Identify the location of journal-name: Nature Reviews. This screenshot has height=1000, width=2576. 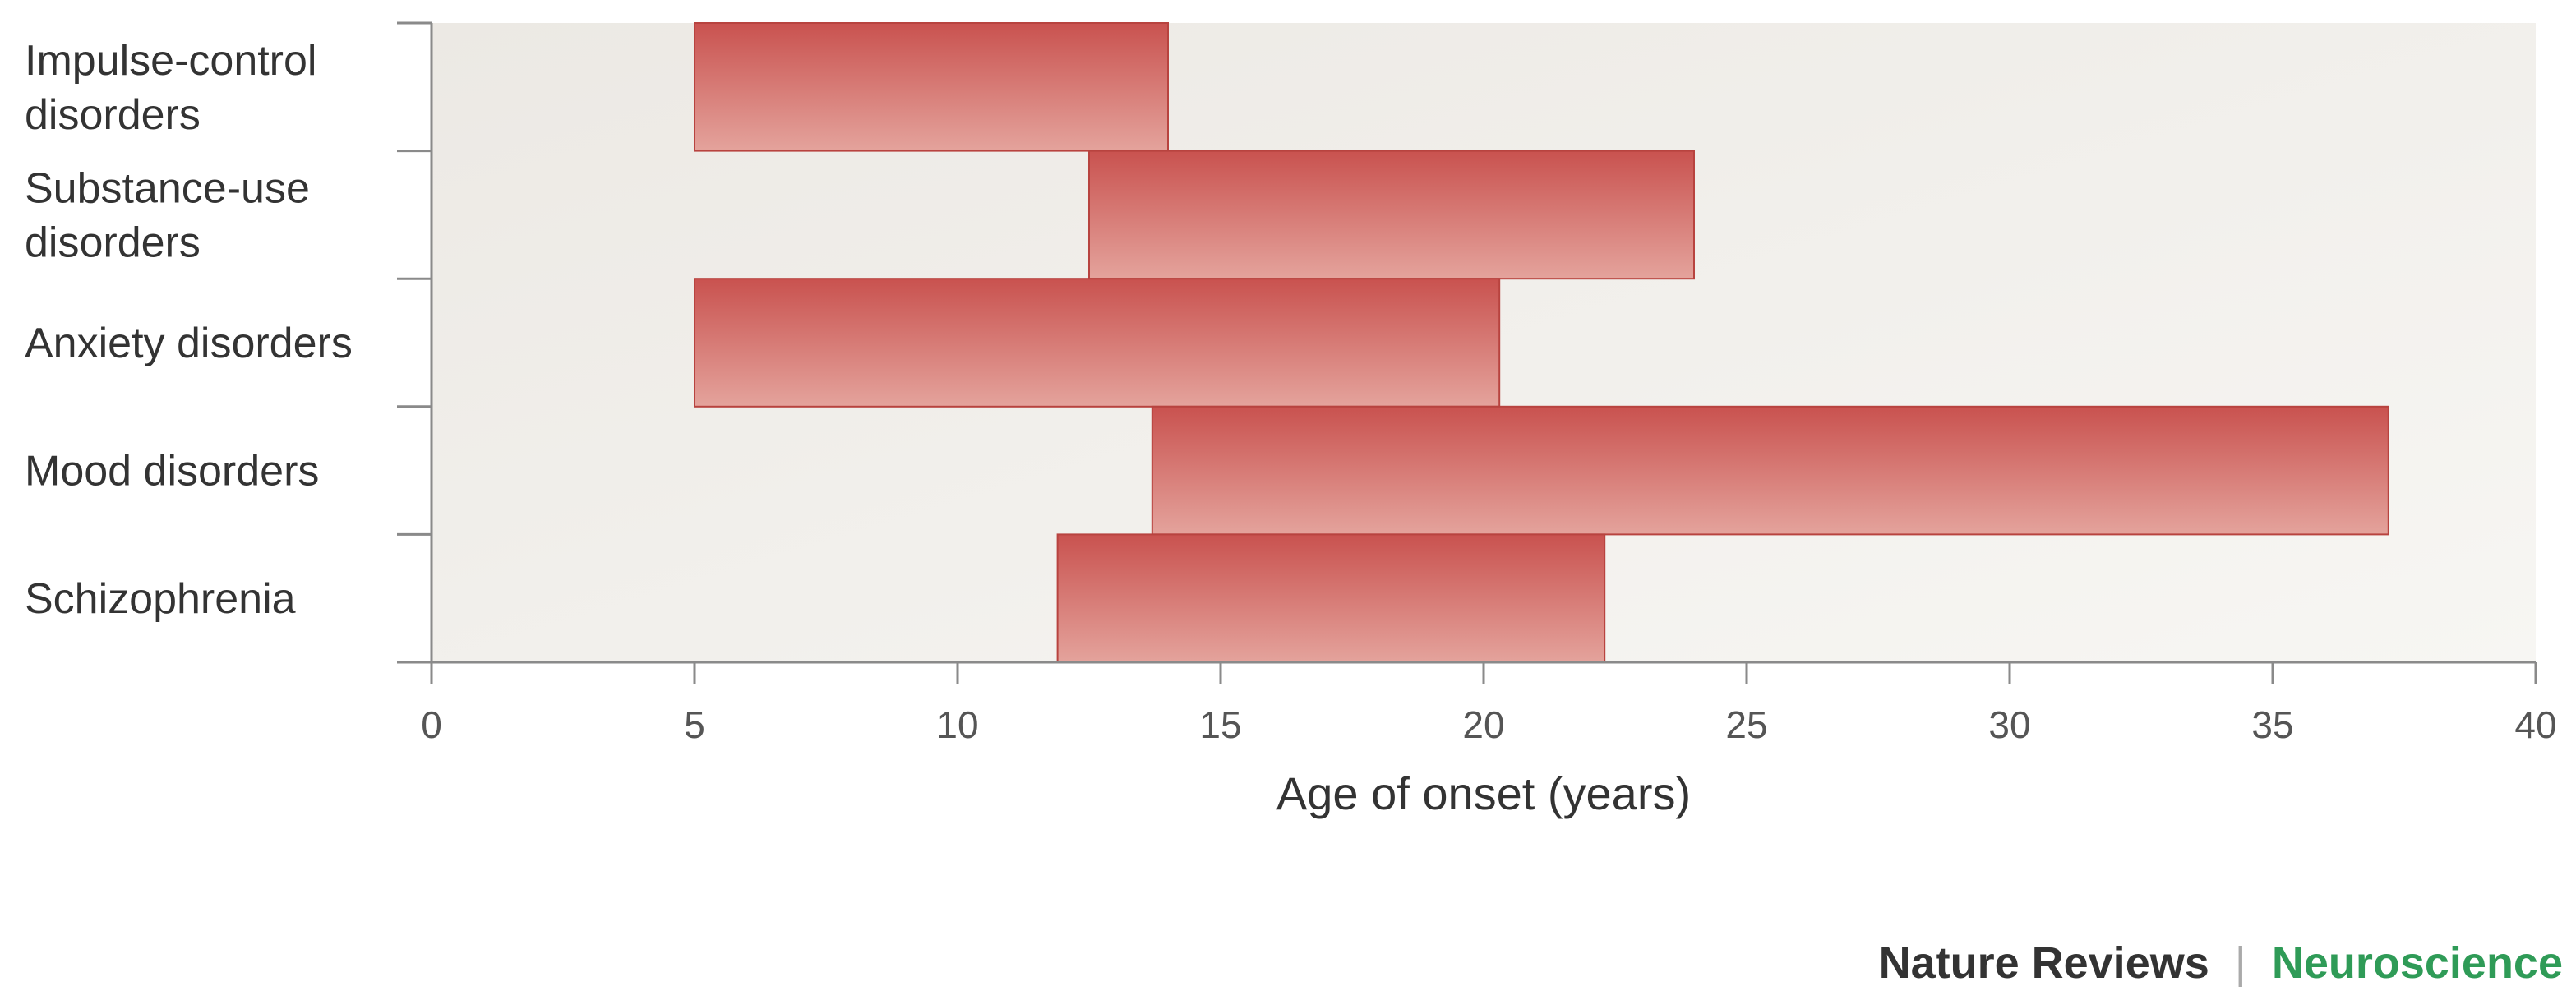
(2044, 963).